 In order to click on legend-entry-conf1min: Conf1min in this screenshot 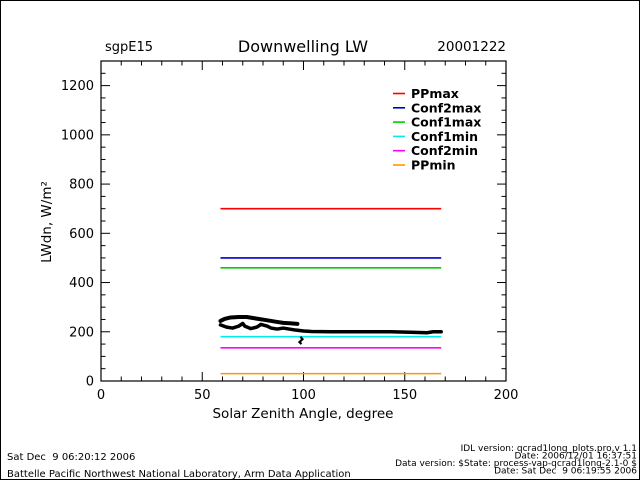, I will do `click(435, 136)`.